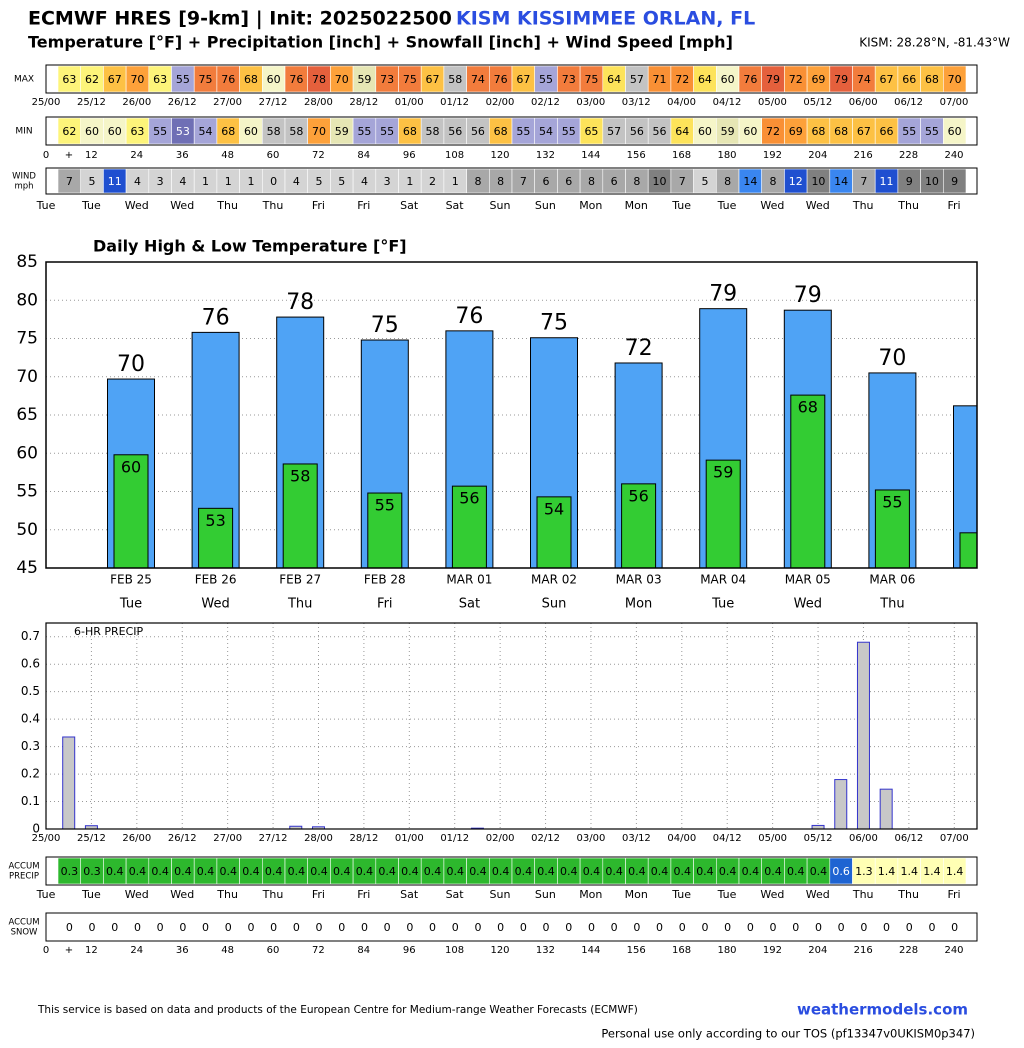 This screenshot has width=1024, height=1048. Describe the element at coordinates (24, 933) in the screenshot. I see `strip-label: SNOW` at that location.